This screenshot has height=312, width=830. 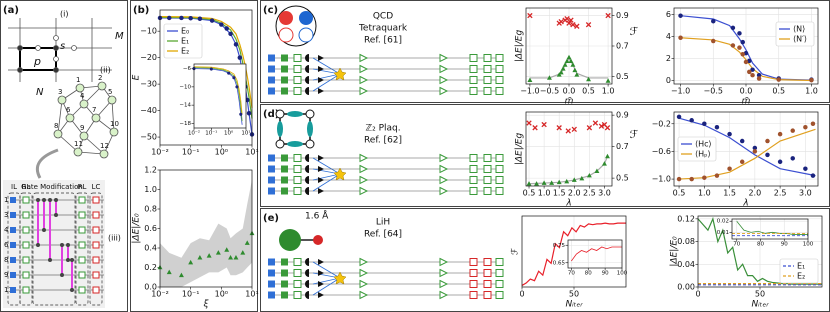 What do you see at coordinates (52, 187) in the screenshot?
I see `column-label: Gate Modification` at bounding box center [52, 187].